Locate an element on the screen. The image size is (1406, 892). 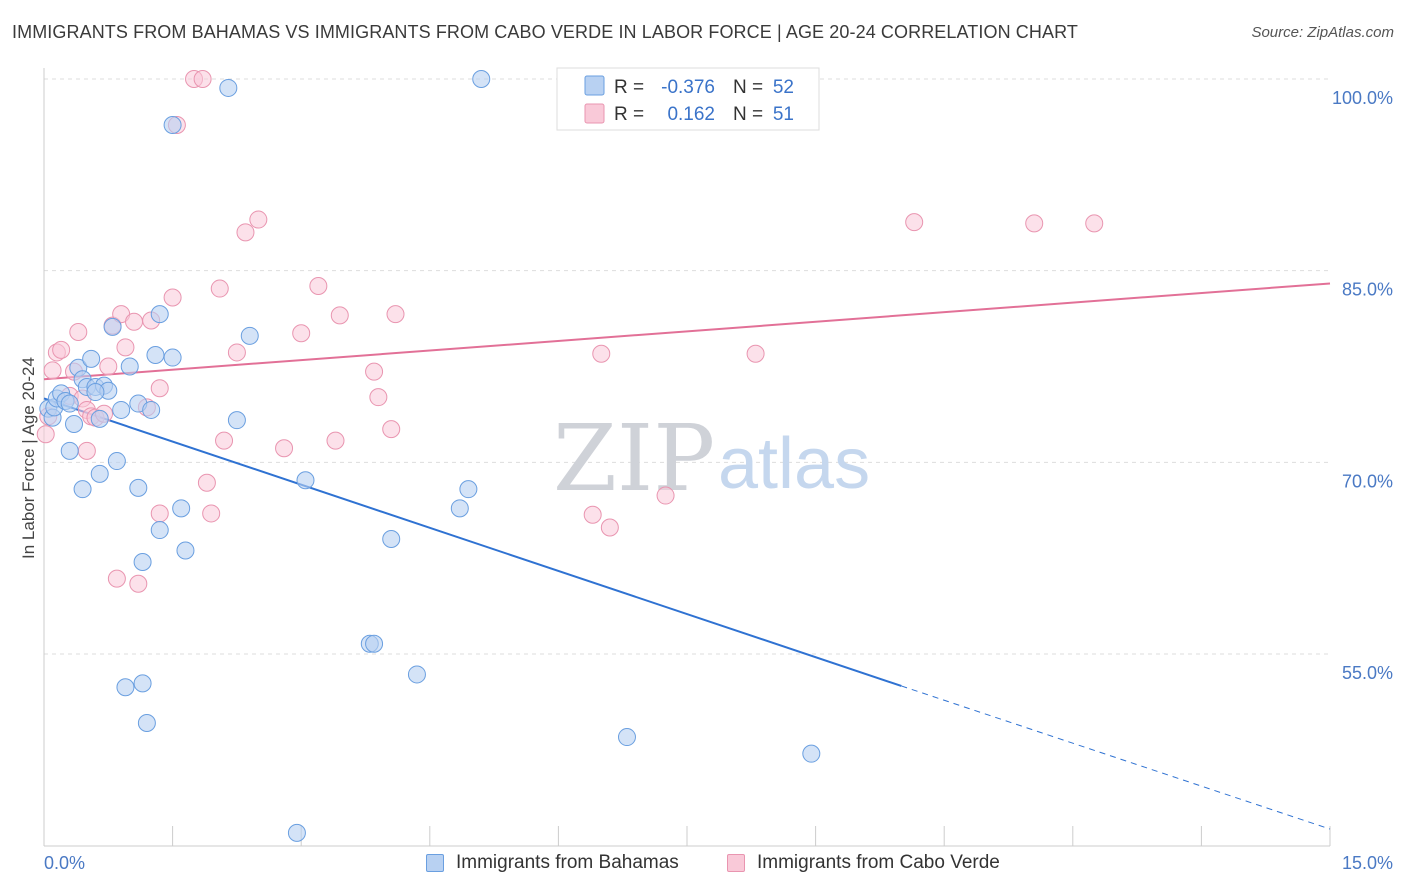
legend-top: R = -0.376 N = 52 R = 0.162 N = 51 is located at coordinates (688, 99).